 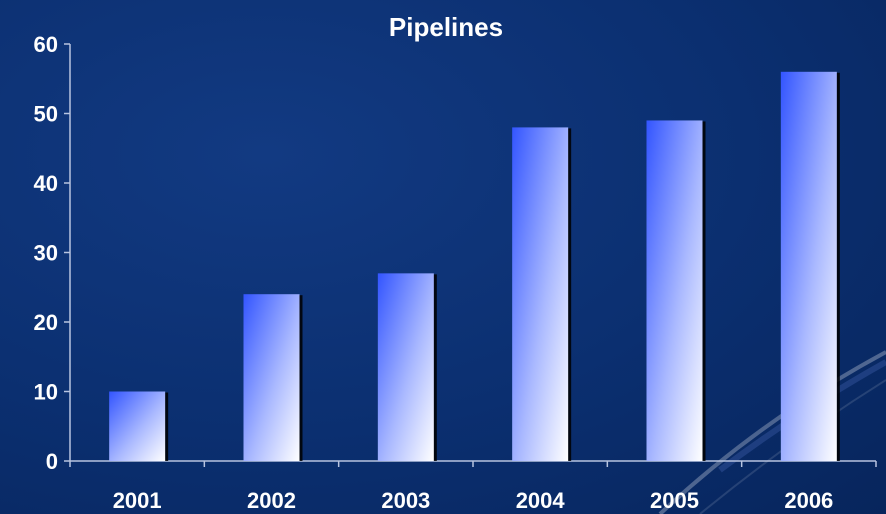 What do you see at coordinates (137, 426) in the screenshot?
I see `bar-2001` at bounding box center [137, 426].